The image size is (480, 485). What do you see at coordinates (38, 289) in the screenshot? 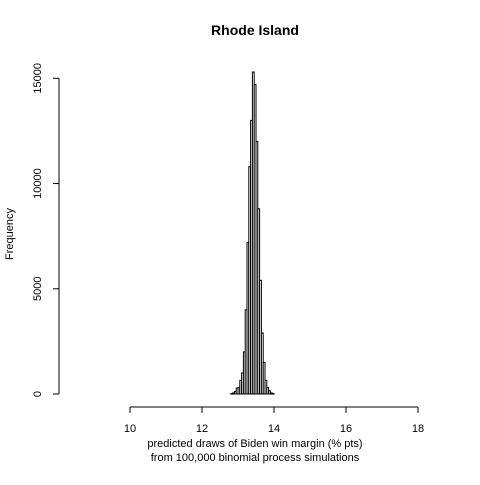
I see `y-tick-label-1: 5000` at bounding box center [38, 289].